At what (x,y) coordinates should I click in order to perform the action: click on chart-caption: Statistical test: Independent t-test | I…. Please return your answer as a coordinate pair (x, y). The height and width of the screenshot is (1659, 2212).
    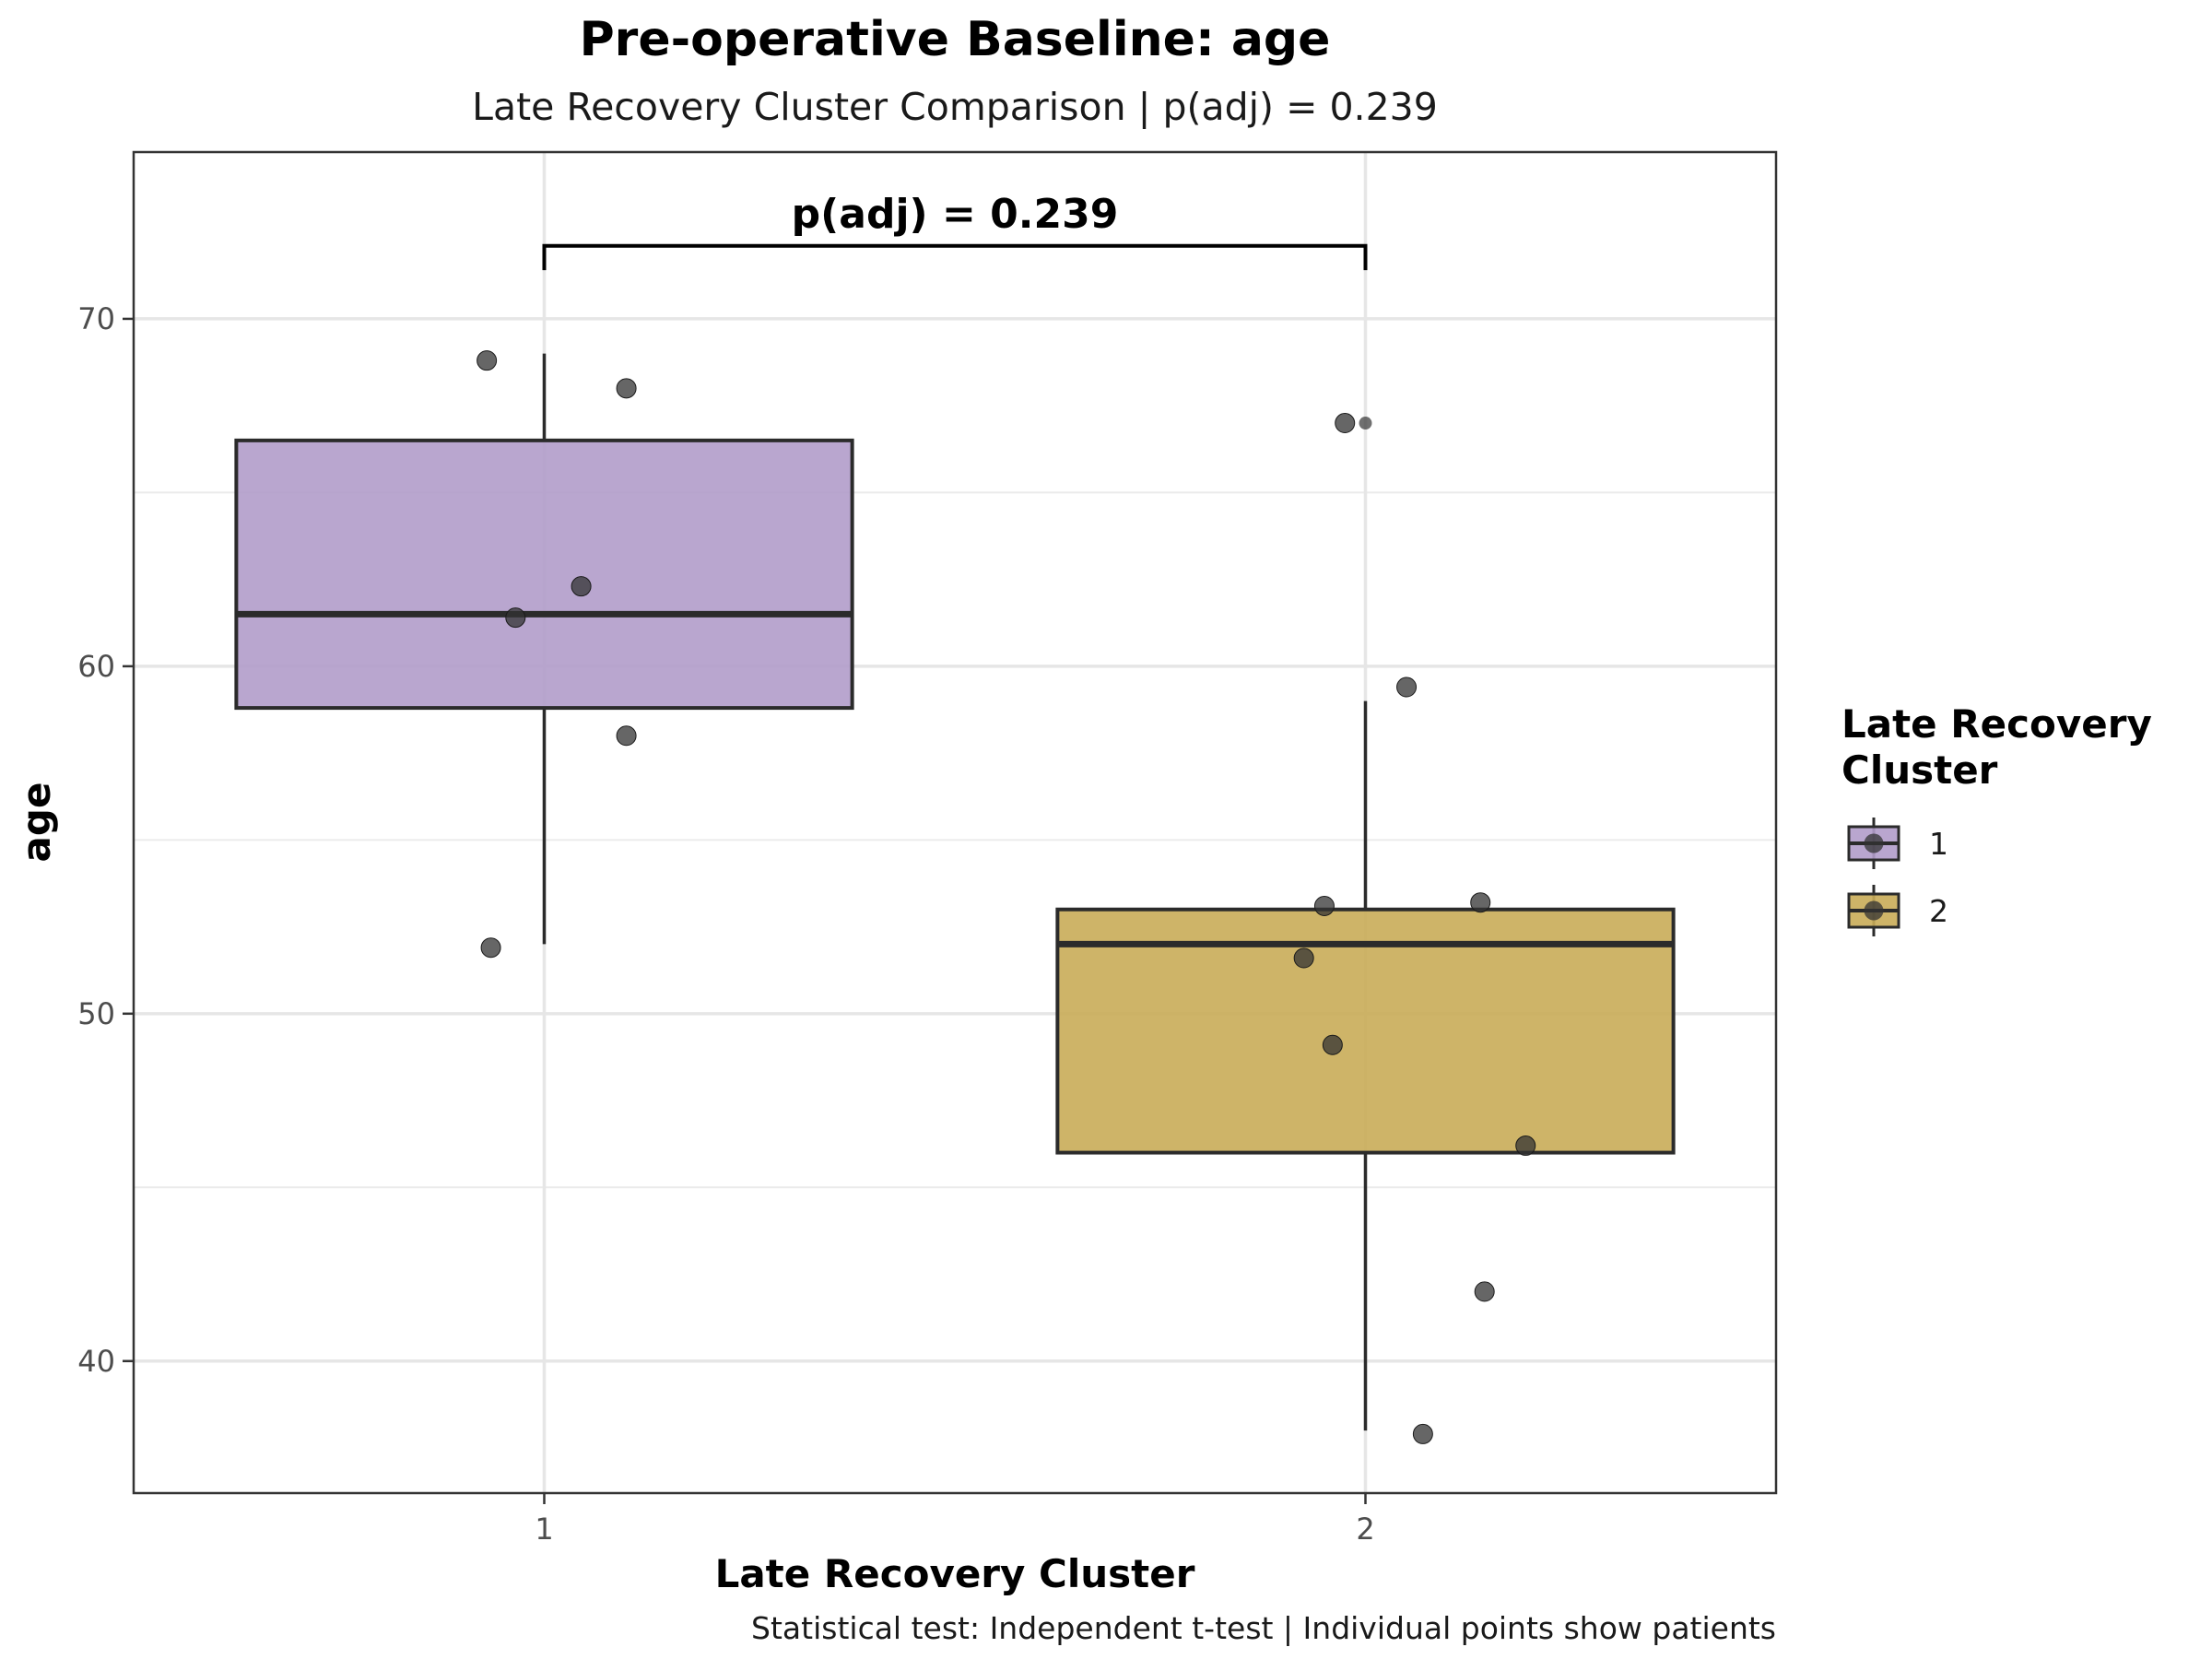
    Looking at the image, I should click on (1263, 1628).